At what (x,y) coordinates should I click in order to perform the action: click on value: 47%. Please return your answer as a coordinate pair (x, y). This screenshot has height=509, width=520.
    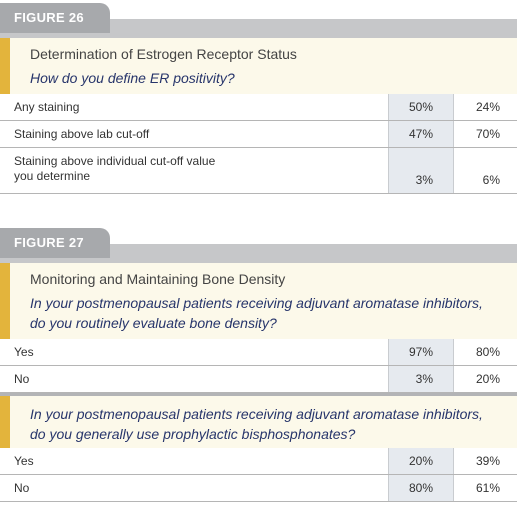
    Looking at the image, I should click on (420, 134).